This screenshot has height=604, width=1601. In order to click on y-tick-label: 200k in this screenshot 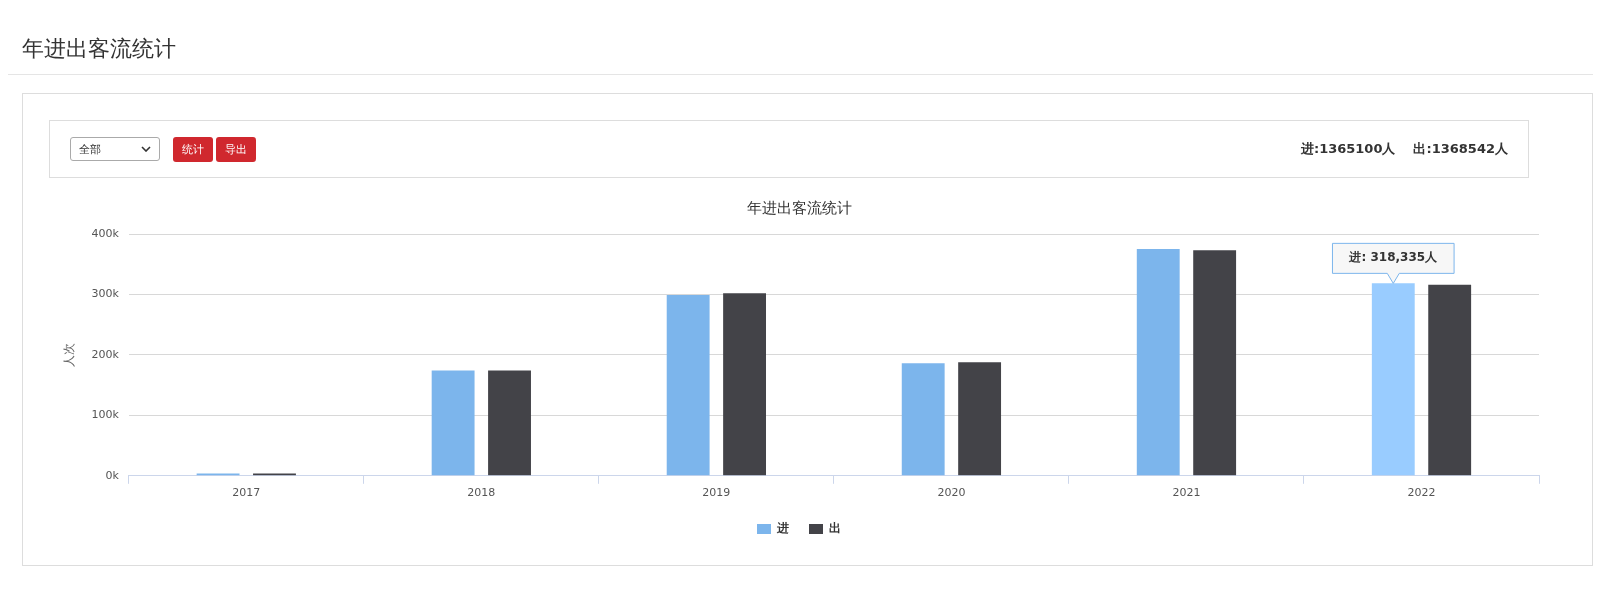, I will do `click(105, 354)`.